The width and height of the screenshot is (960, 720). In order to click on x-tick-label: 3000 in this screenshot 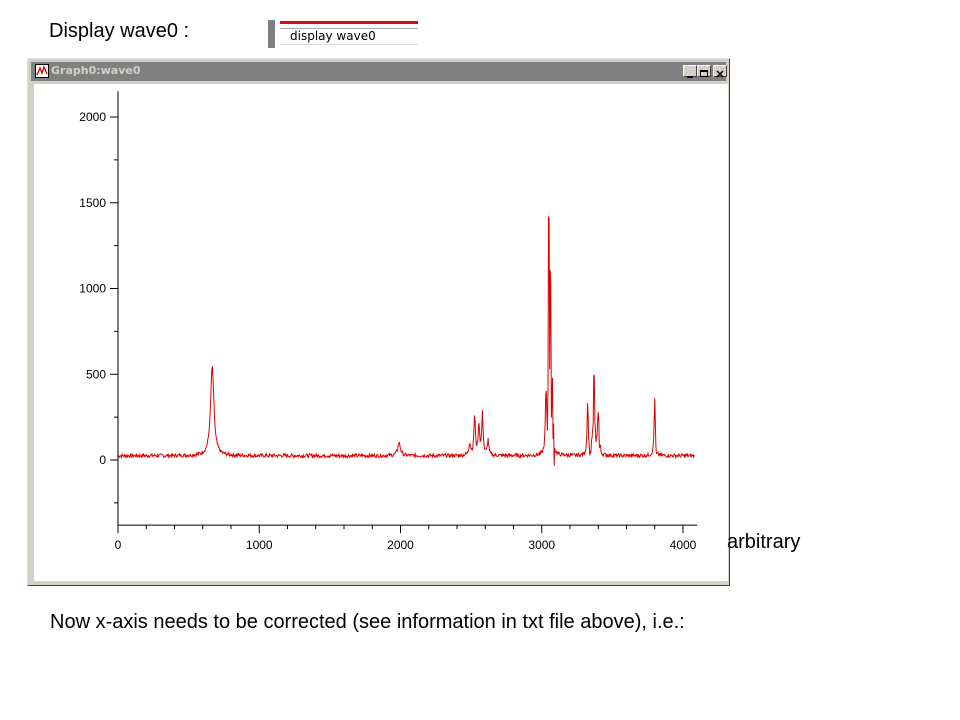, I will do `click(541, 545)`.